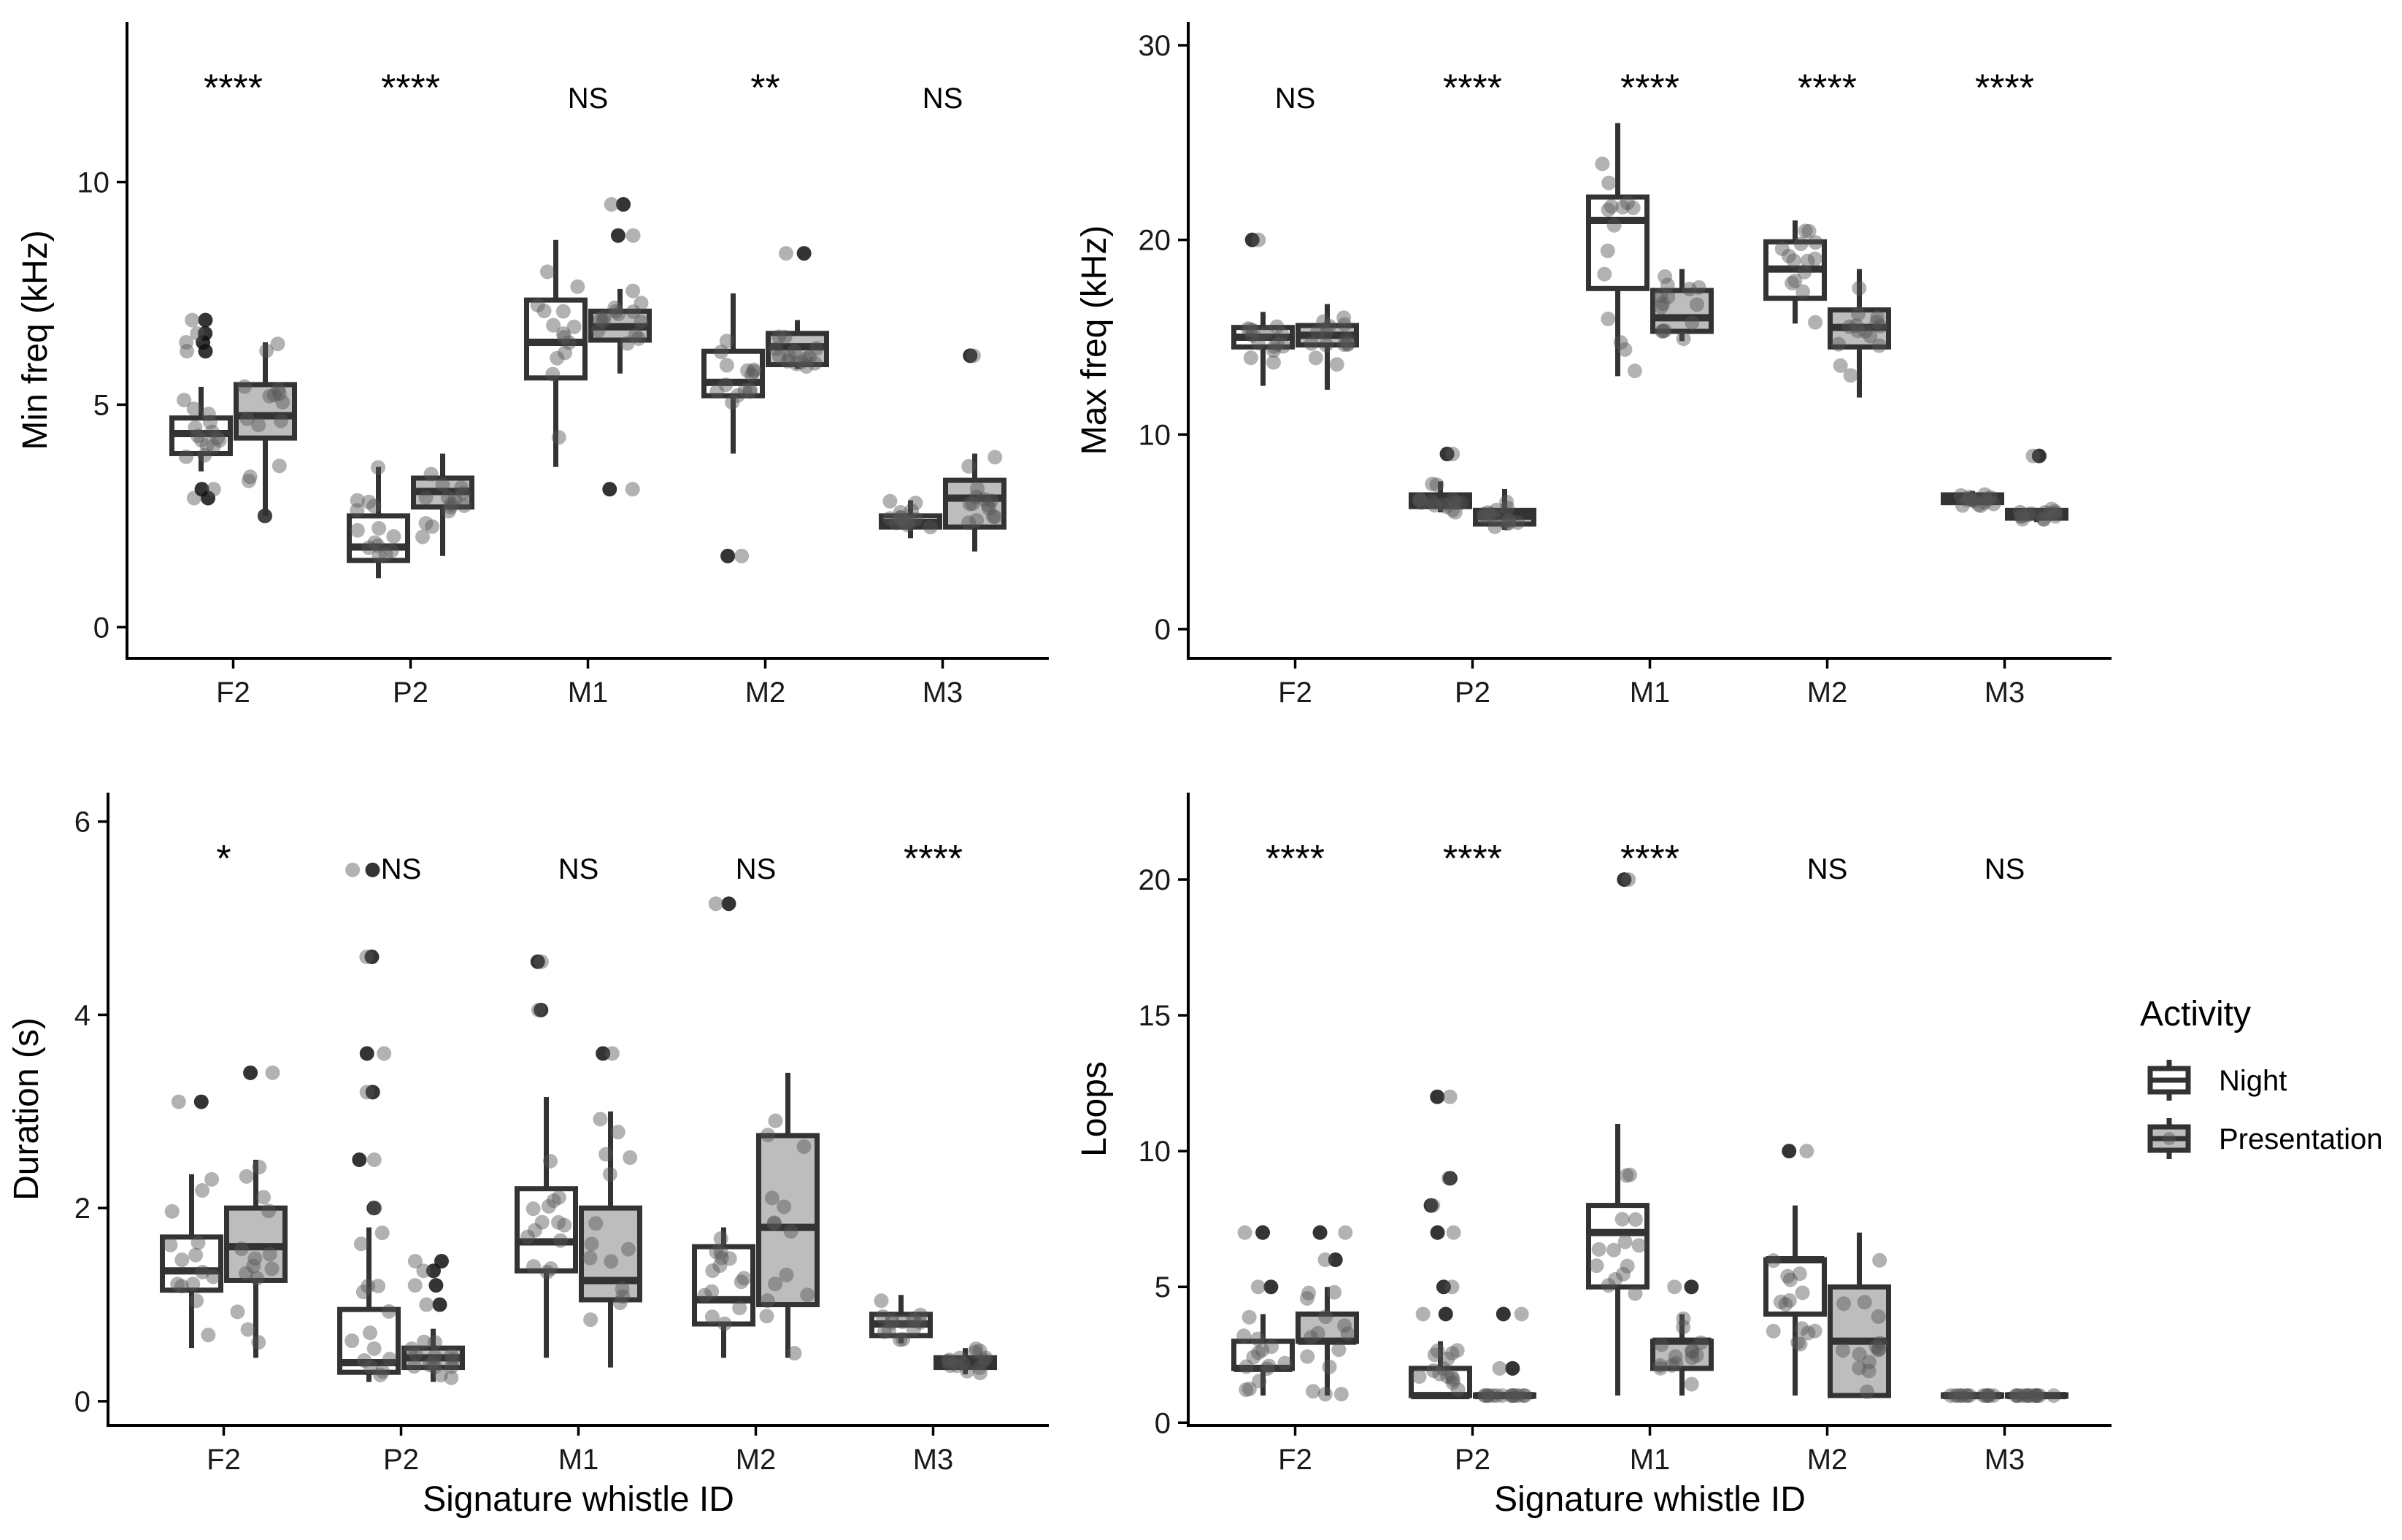  Describe the element at coordinates (2265, 1138) in the screenshot. I see `legend-item-presentation: Presentation` at that location.